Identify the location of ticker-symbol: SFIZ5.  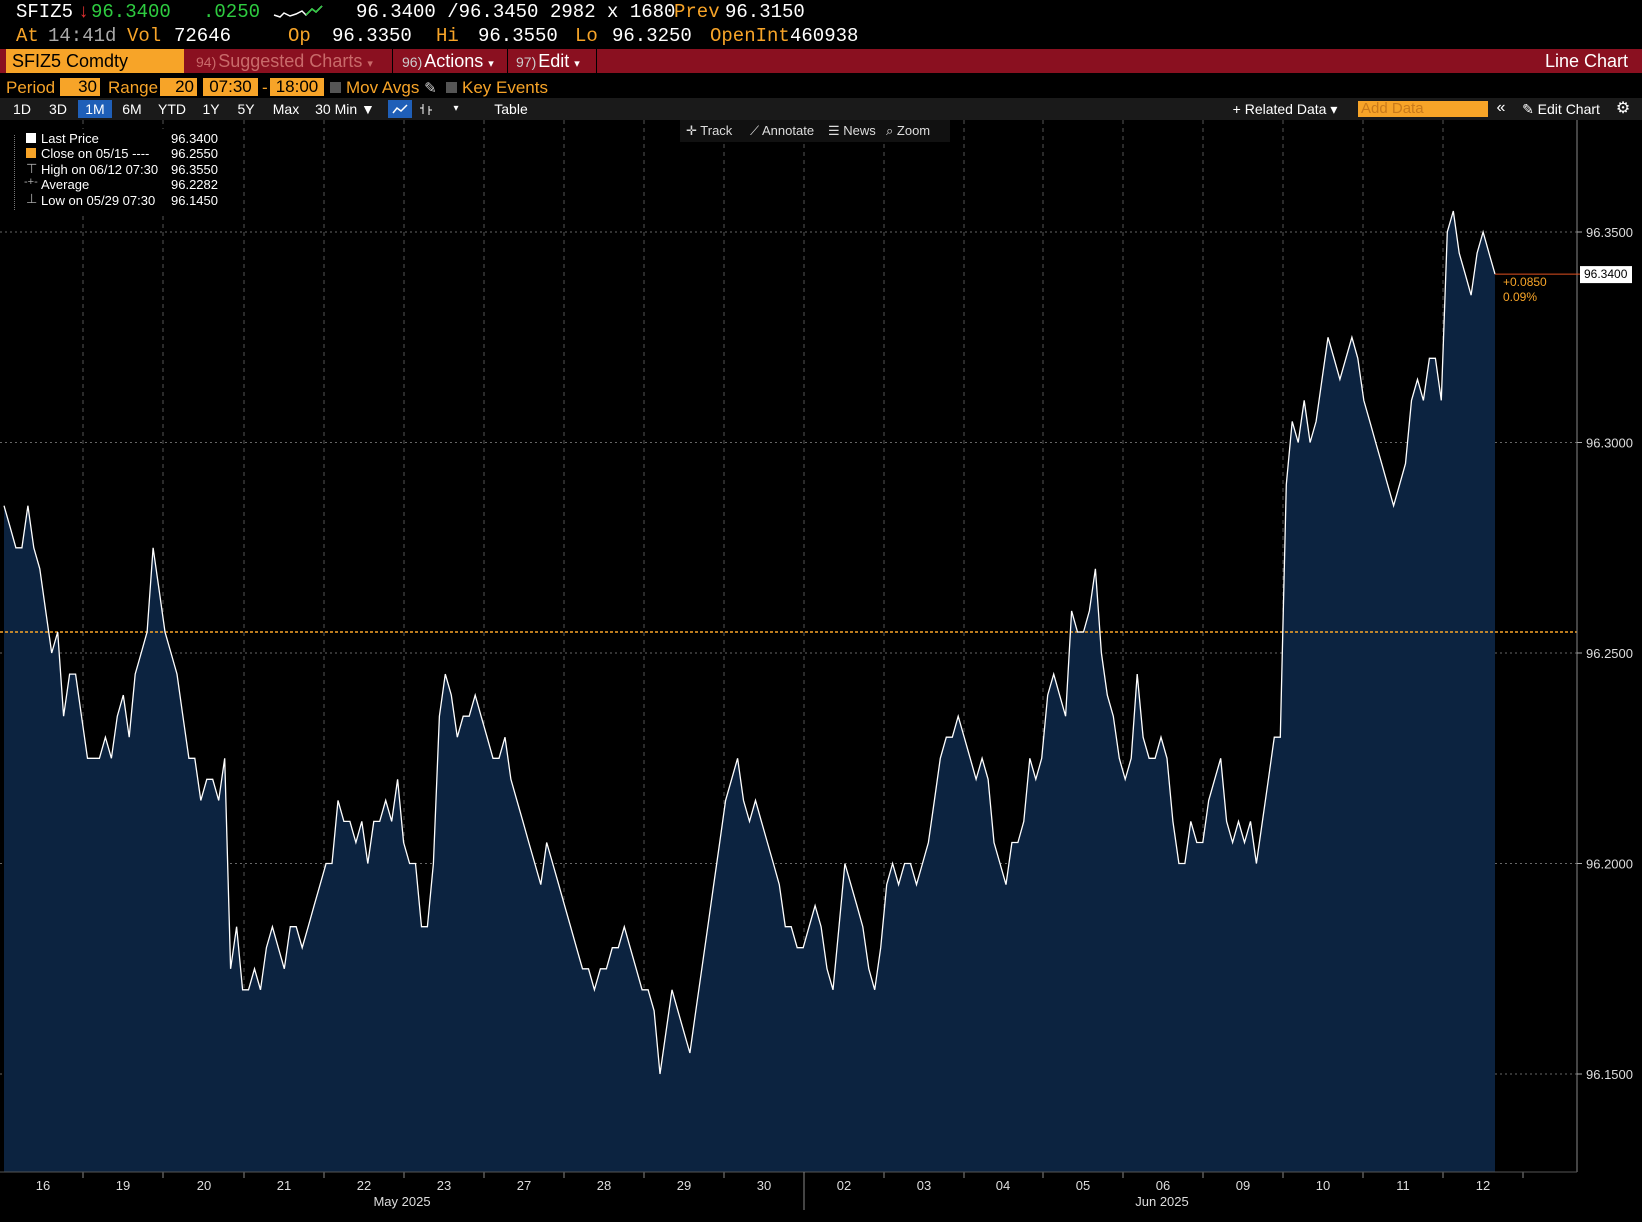
(45, 12).